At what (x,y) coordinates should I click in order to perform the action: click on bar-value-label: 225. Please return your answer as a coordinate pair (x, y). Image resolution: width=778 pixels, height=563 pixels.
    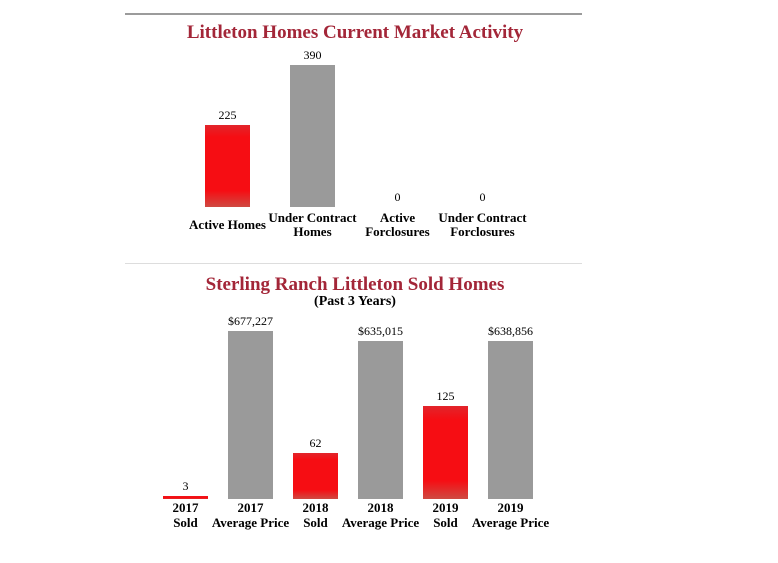
    Looking at the image, I should click on (227, 115).